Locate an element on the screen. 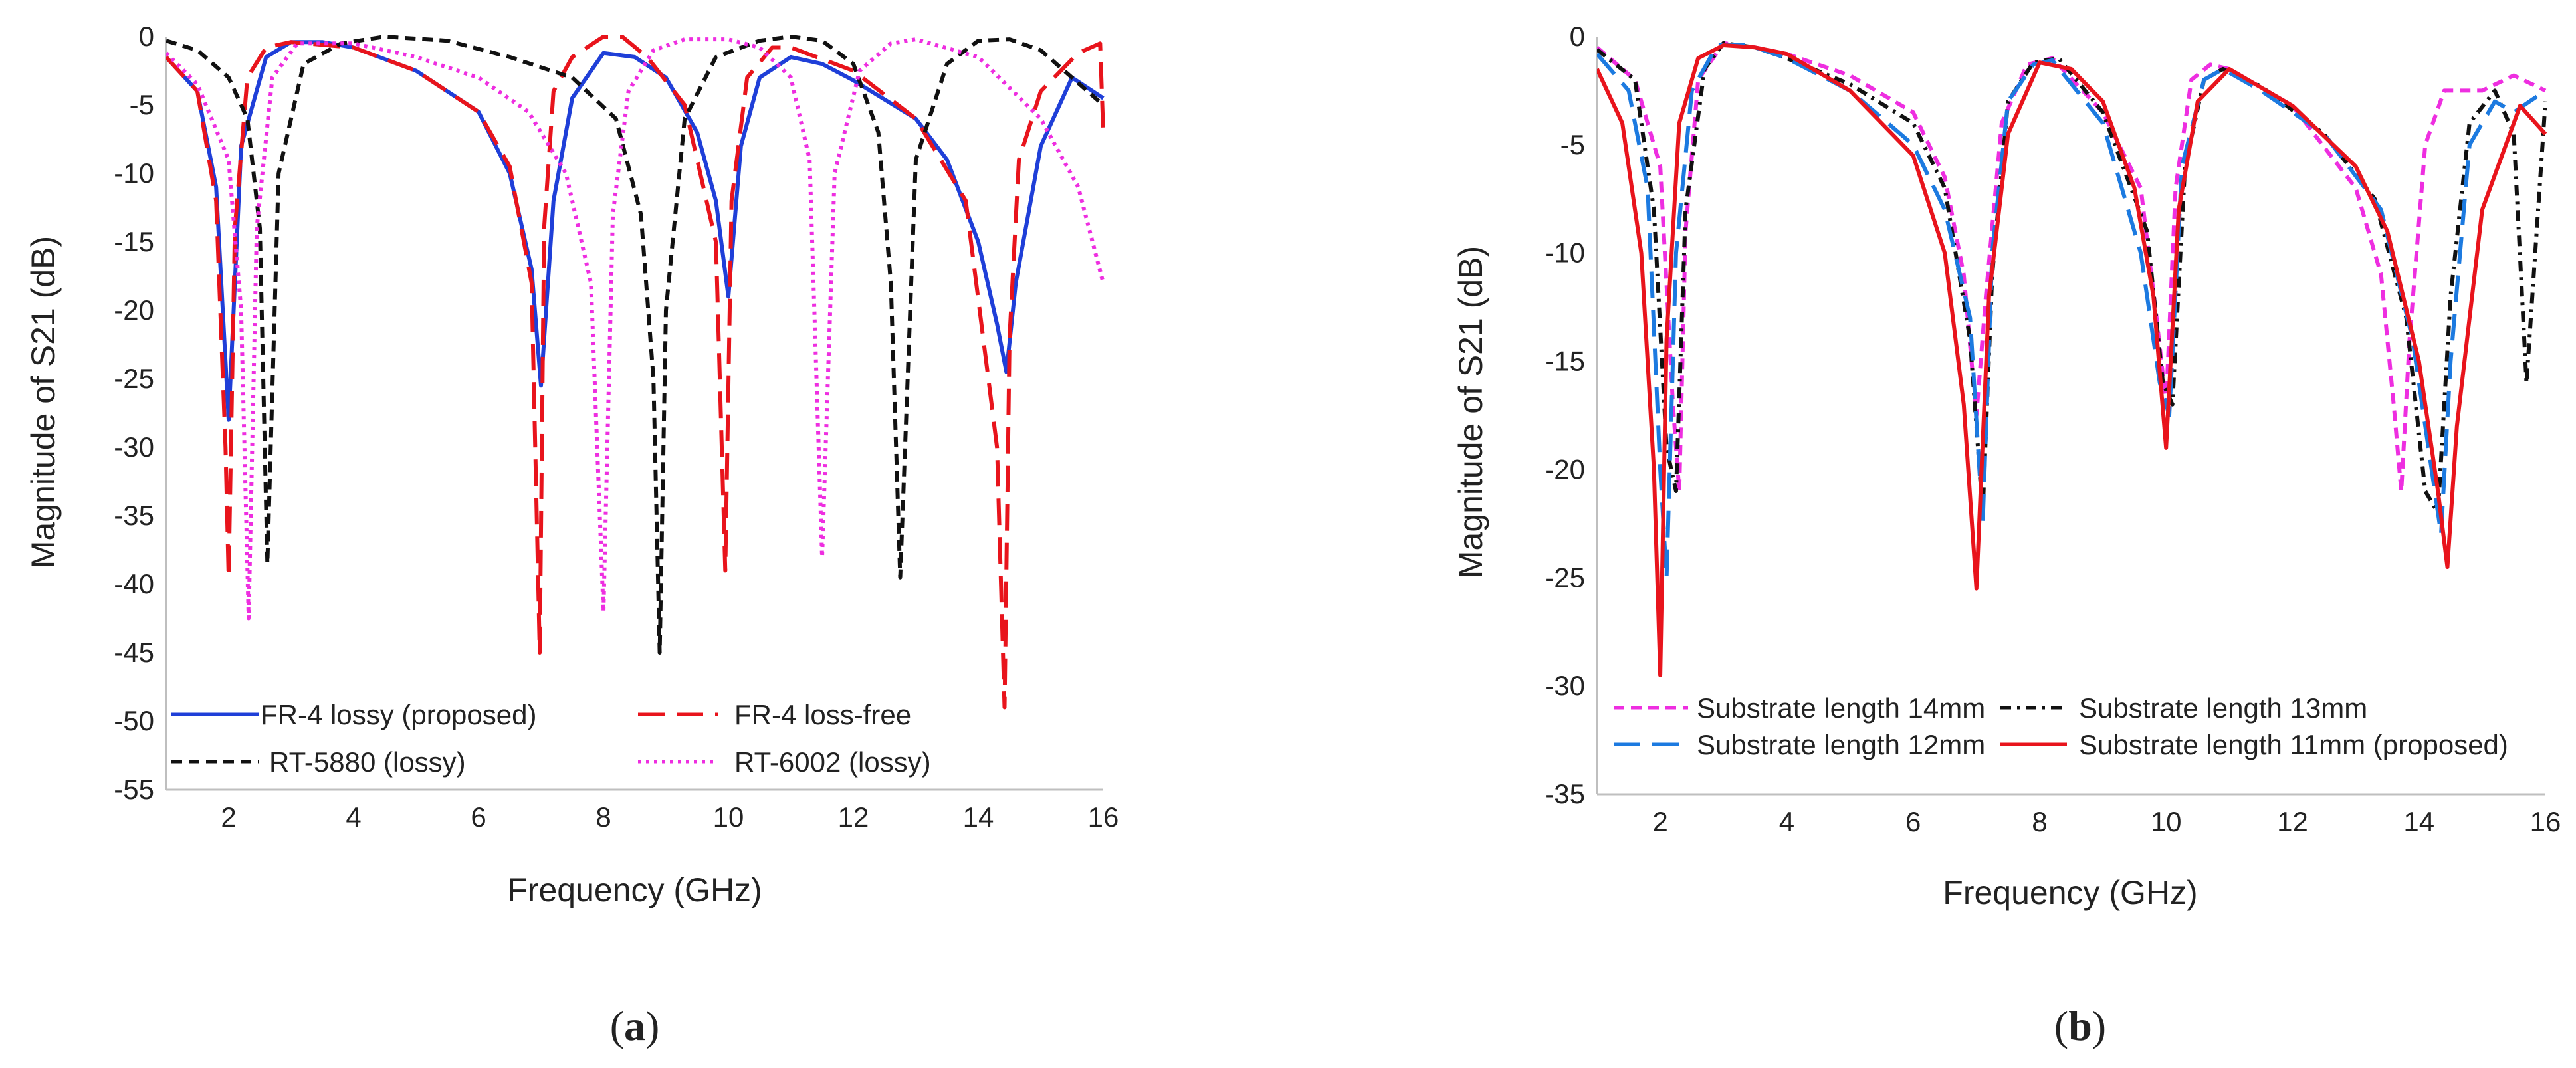  series-line-fr-4-lossy-proposed is located at coordinates (635, 231).